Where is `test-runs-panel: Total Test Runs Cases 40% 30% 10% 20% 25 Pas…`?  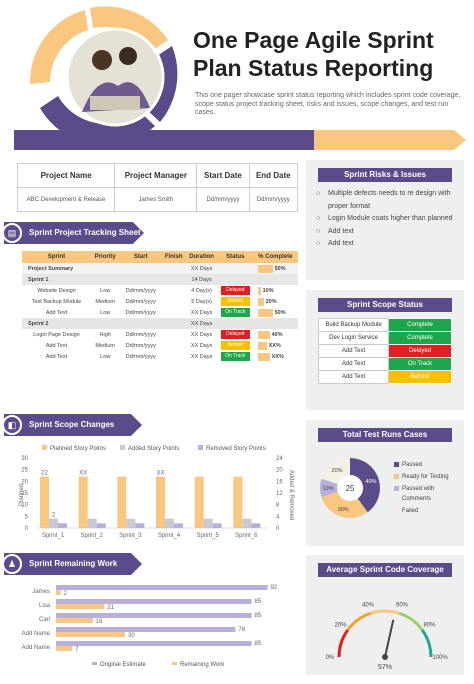 test-runs-panel: Total Test Runs Cases 40% 30% 10% 20% 25 Pas… is located at coordinates (385, 483).